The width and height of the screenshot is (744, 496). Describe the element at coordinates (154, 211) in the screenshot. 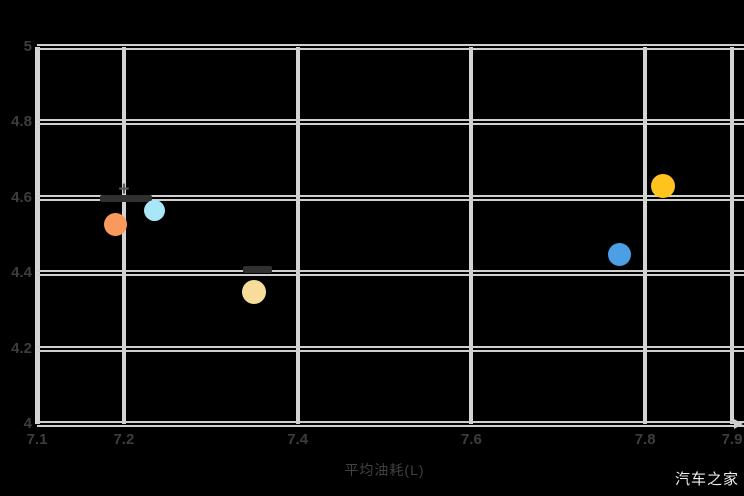

I see `scatter-point-light-blue` at that location.